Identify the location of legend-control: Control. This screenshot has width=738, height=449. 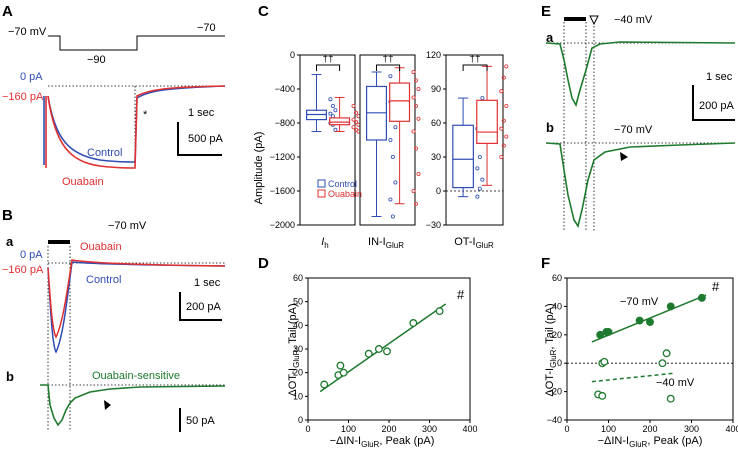
(104, 153).